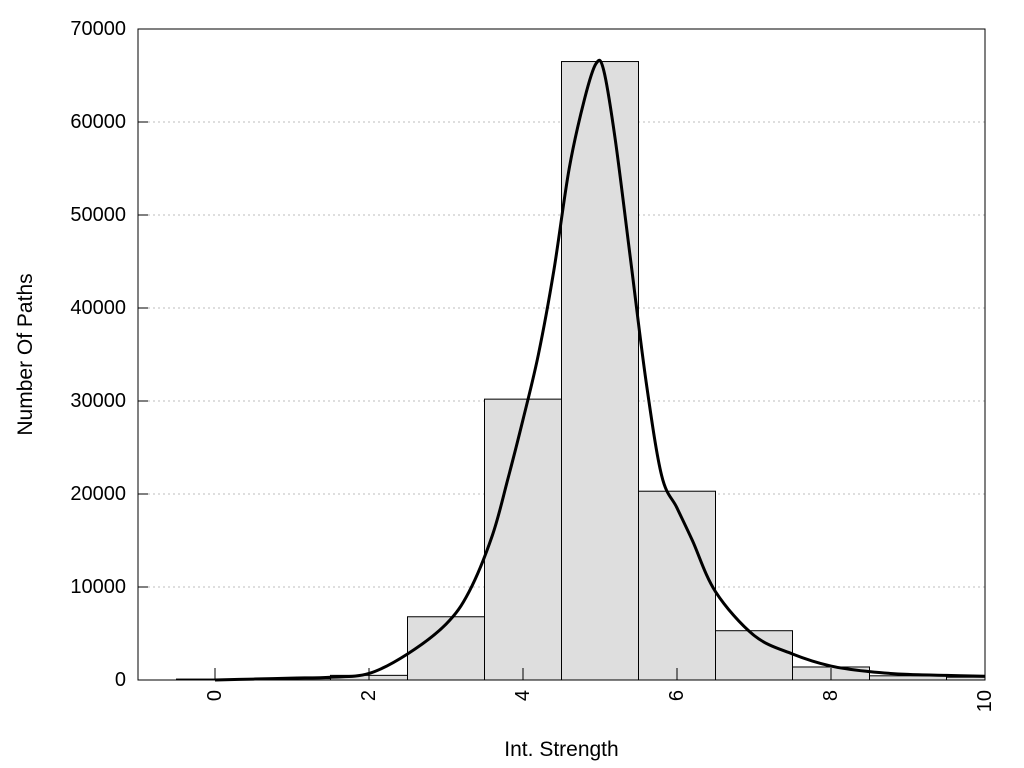 The image size is (1024, 768). I want to click on y-tick-label: 70000, so click(98, 29).